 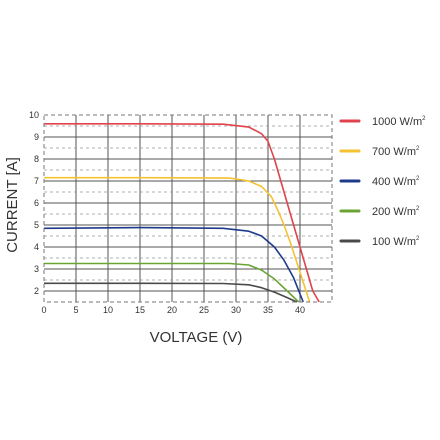 What do you see at coordinates (399, 122) in the screenshot?
I see `legend-label: 1000 W/m2` at bounding box center [399, 122].